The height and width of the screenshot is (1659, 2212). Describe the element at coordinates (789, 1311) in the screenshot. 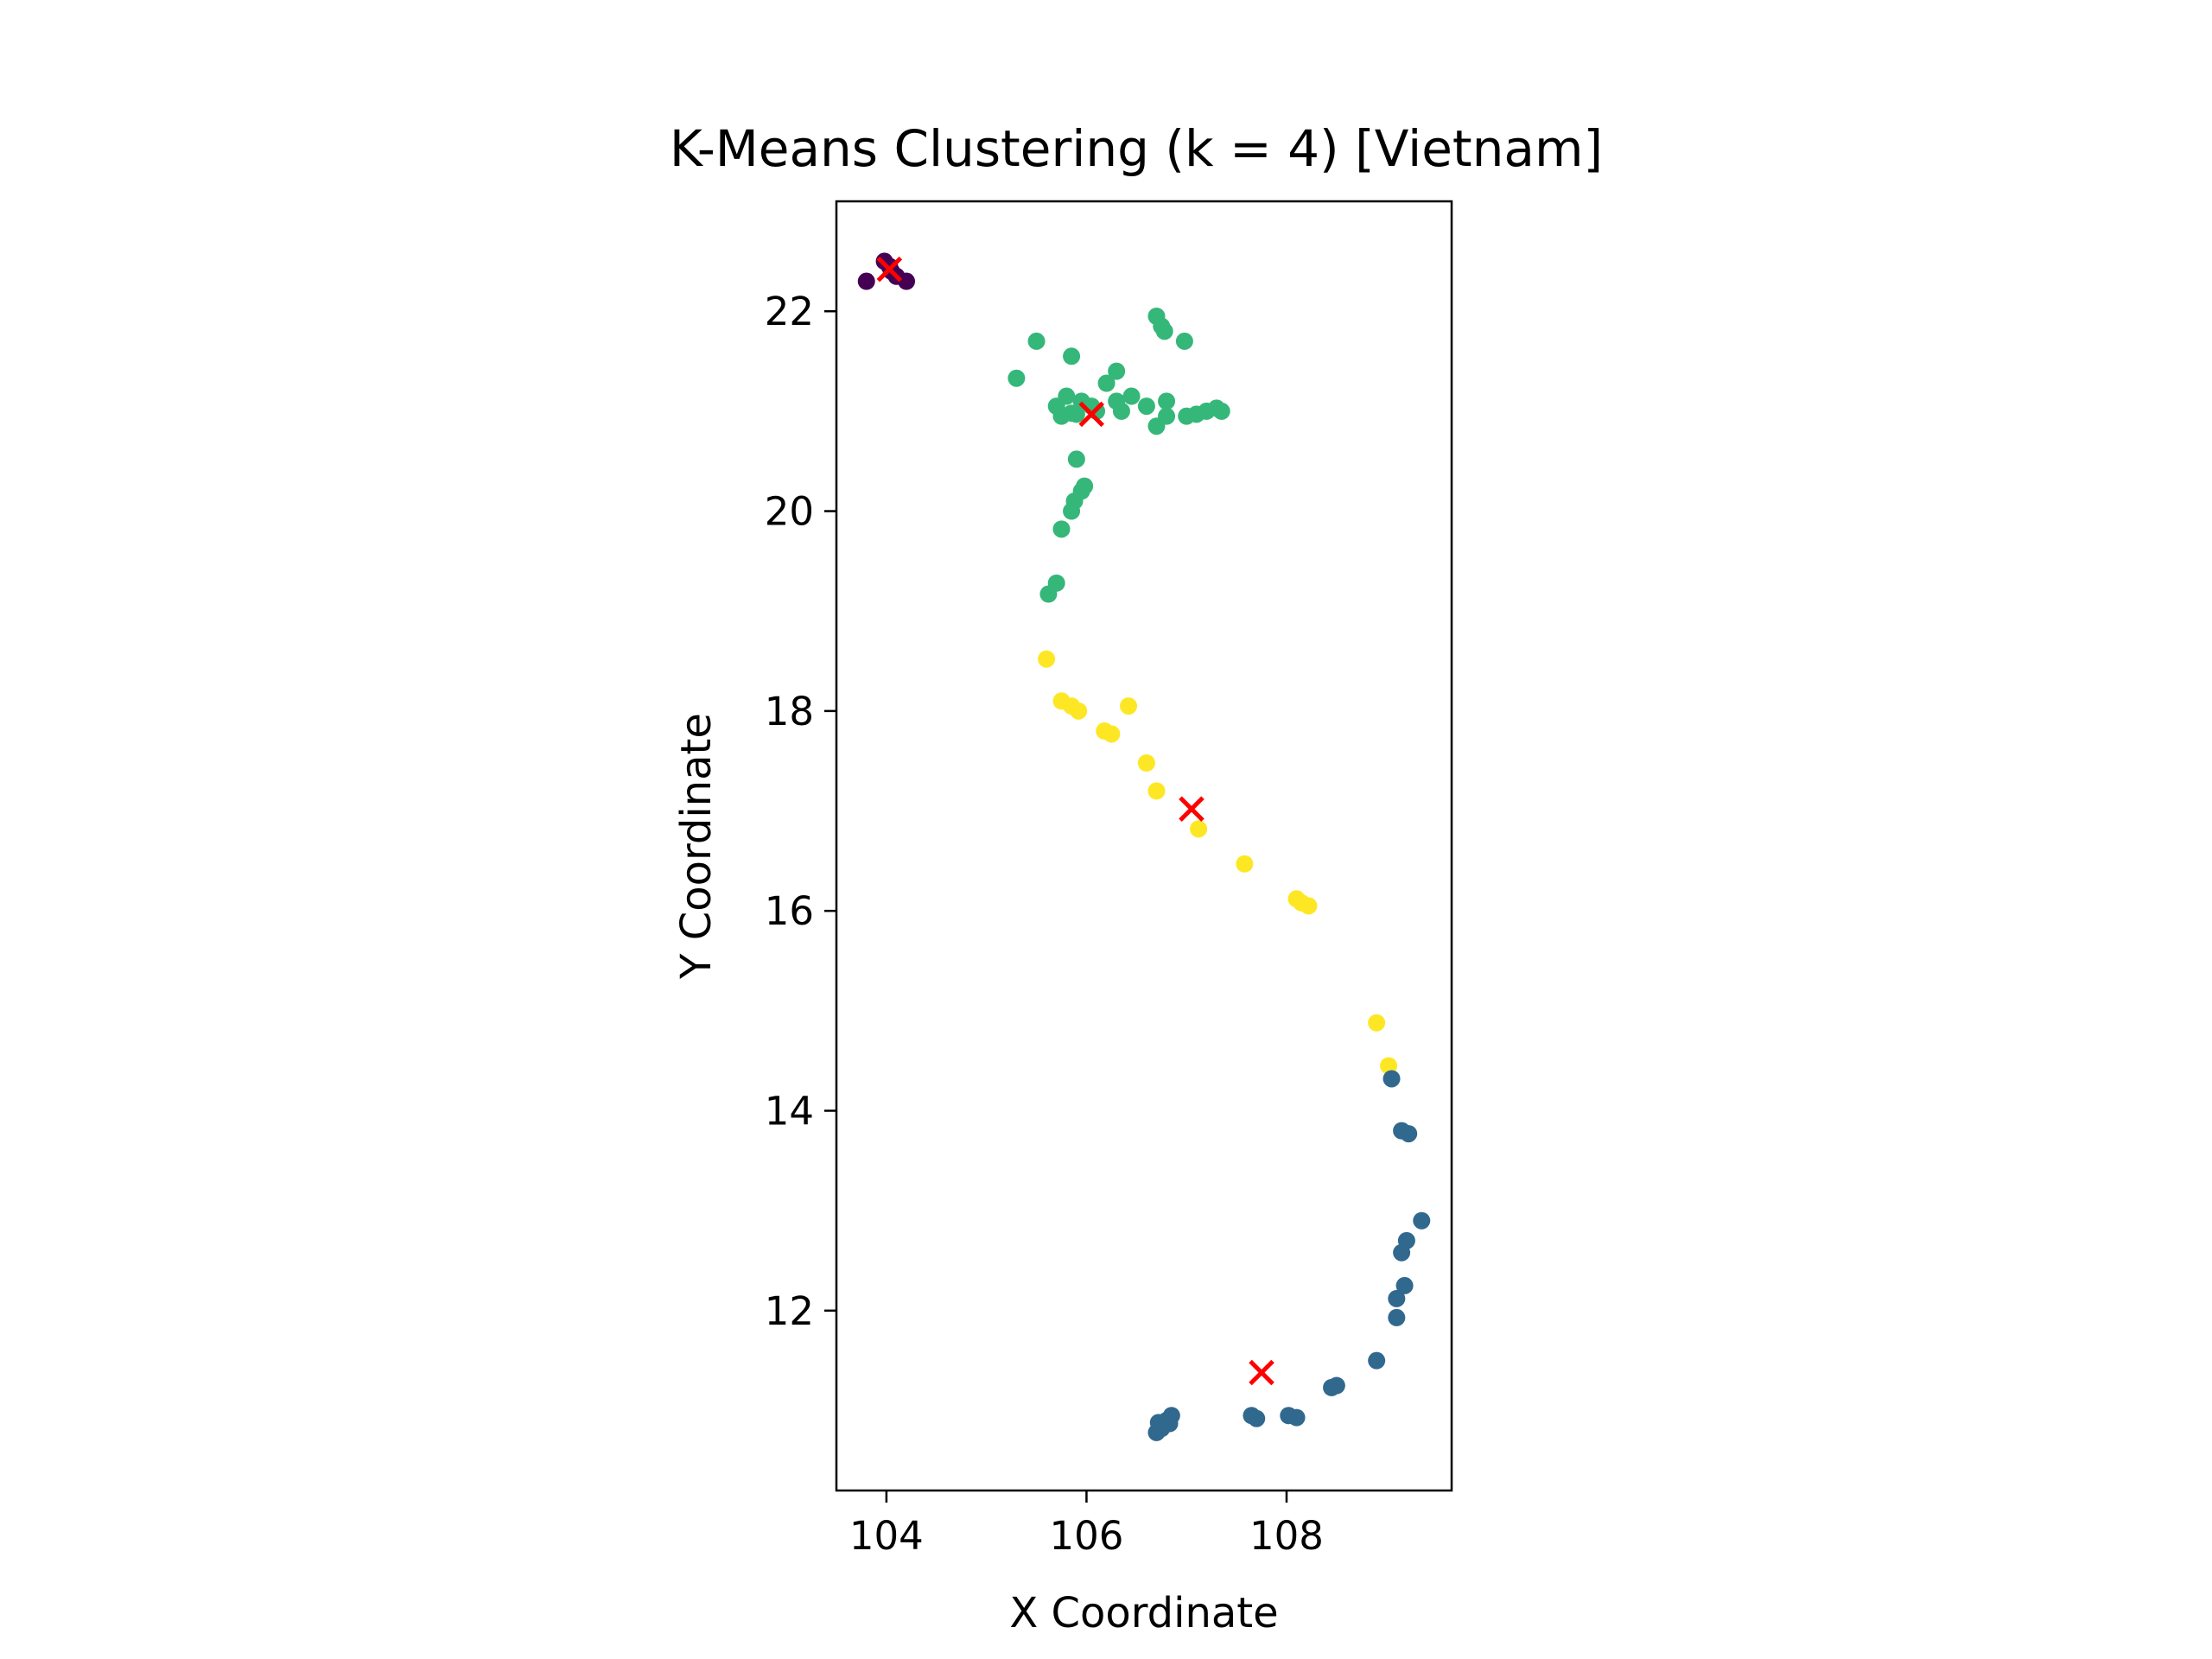

I see `y-tick-label: 12` at that location.